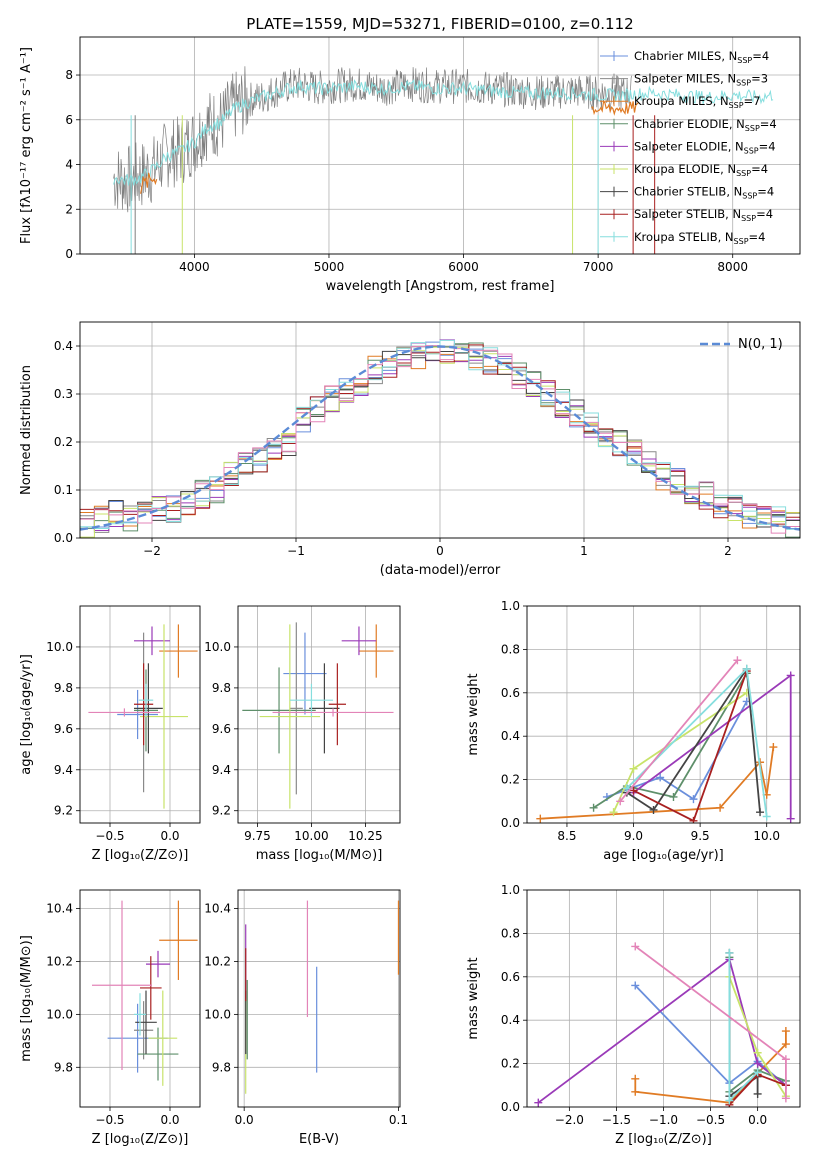  What do you see at coordinates (152, 551) in the screenshot?
I see `tick-label-x: −2` at bounding box center [152, 551].